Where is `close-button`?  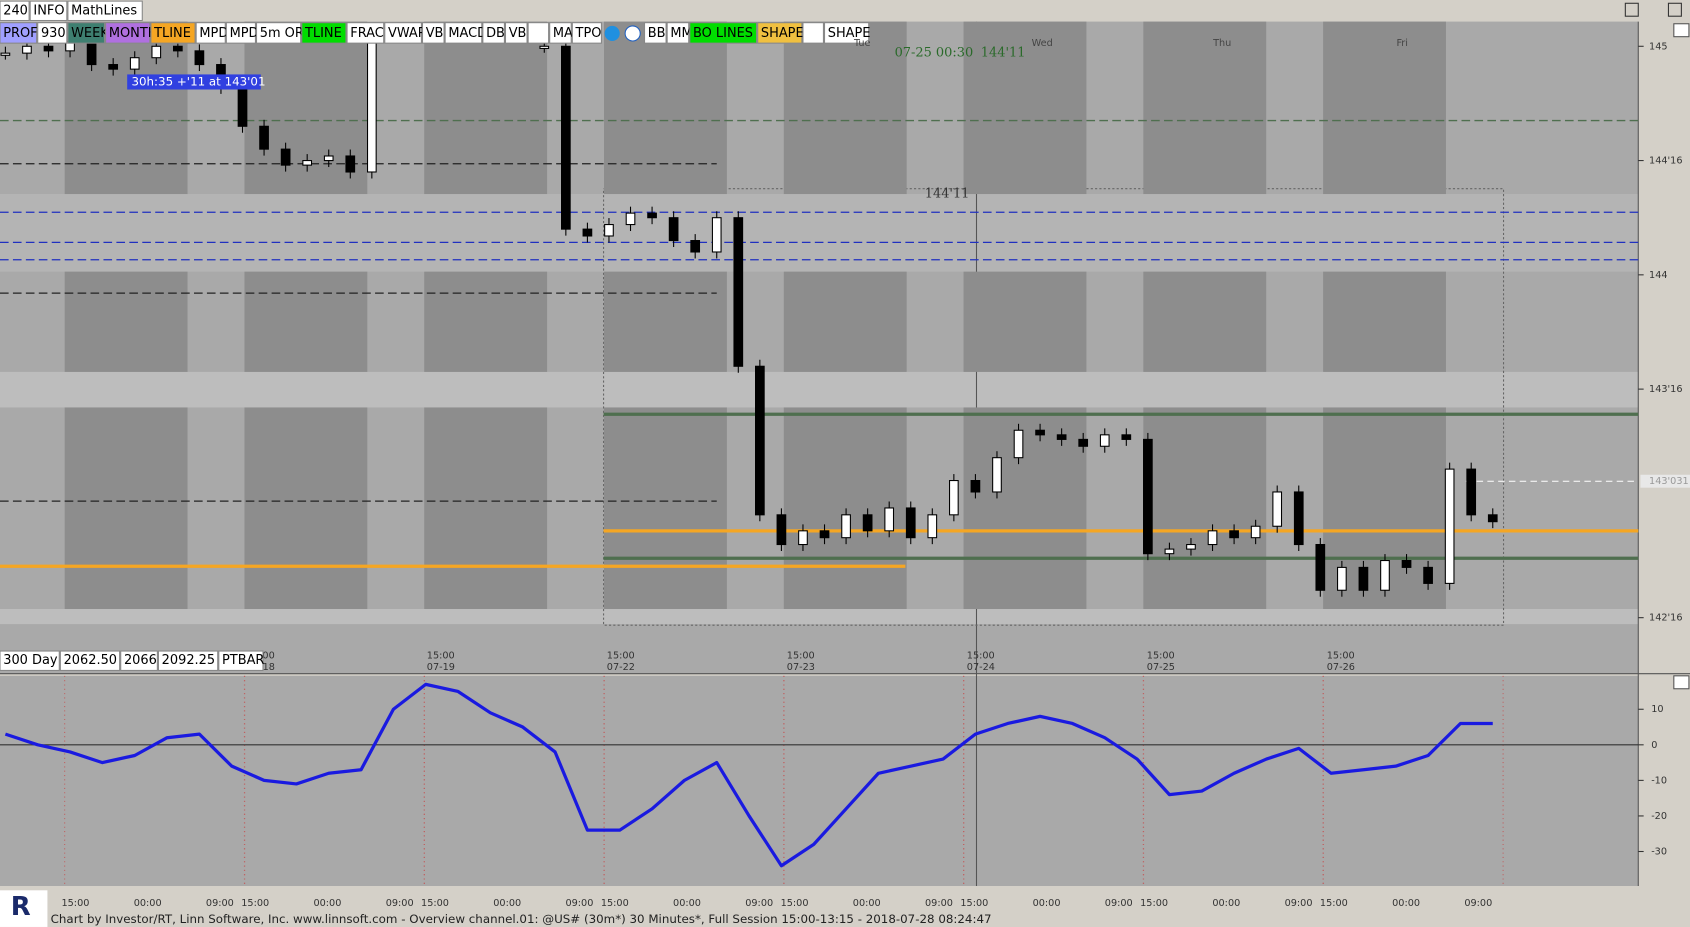
close-button is located at coordinates (1674, 9).